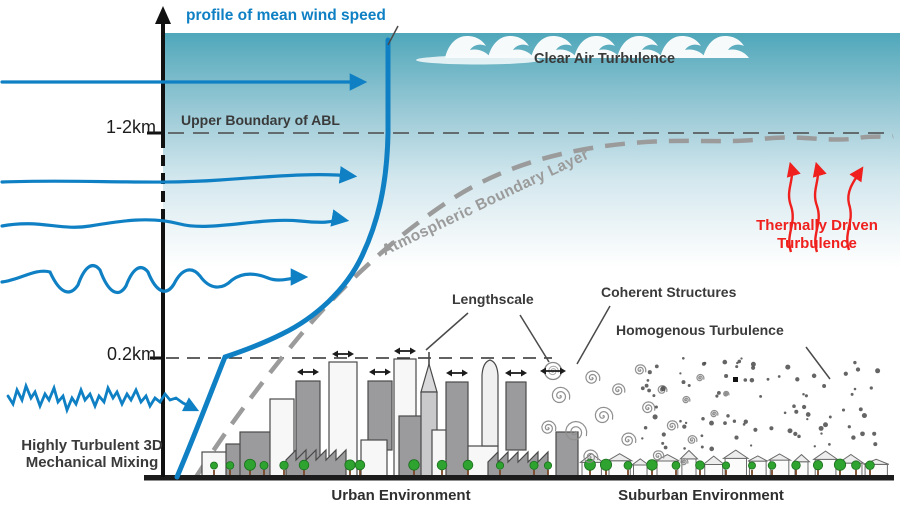  Describe the element at coordinates (447, 331) in the screenshot. I see `leader-lengthscale-left` at that location.